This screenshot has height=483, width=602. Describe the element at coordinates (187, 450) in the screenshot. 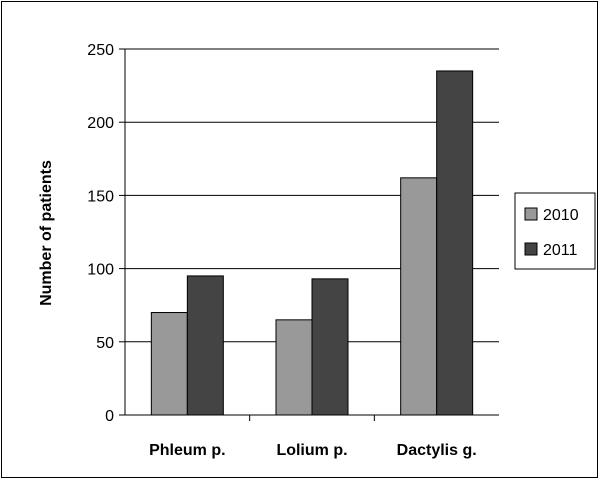

I see `x-category-label-0: Phleum p.` at that location.